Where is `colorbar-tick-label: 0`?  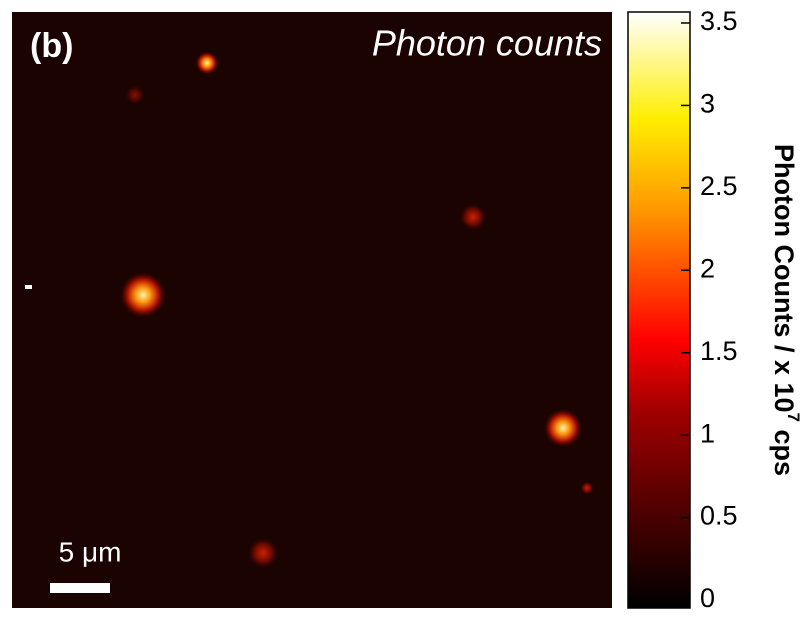
colorbar-tick-label: 0 is located at coordinates (707, 598).